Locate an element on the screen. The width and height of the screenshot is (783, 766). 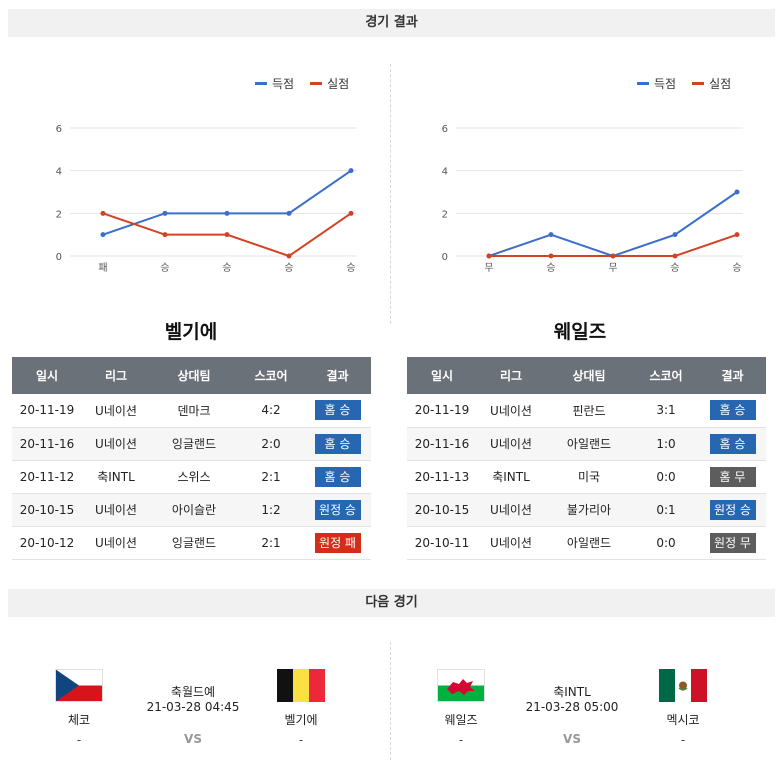
czech-flag-icon is located at coordinates (79, 685).